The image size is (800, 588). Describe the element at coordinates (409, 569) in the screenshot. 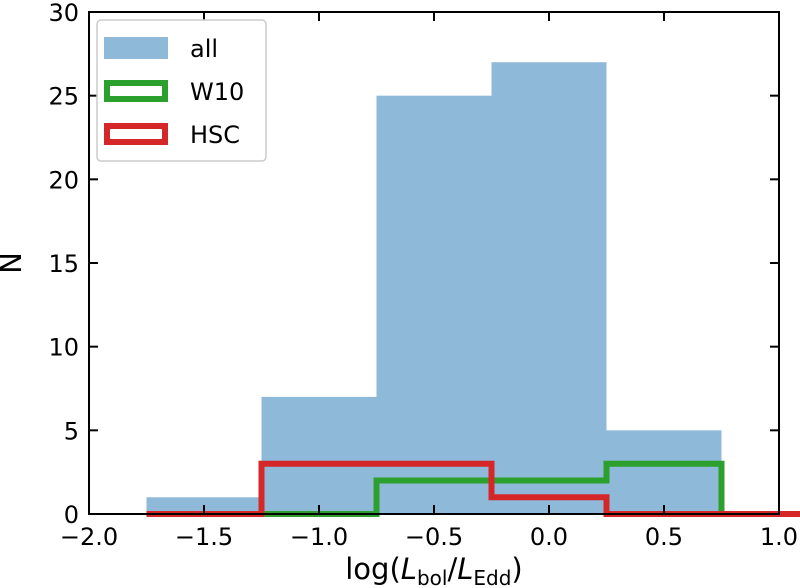

I see `x-axis-label-num-var: L` at that location.